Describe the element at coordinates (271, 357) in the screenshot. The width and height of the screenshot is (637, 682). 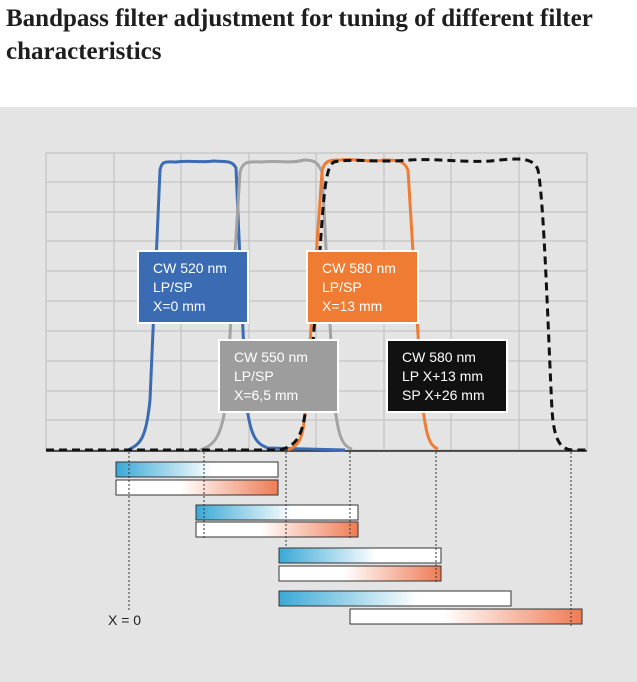
I see `cw550-line1: CW 550 nm` at that location.